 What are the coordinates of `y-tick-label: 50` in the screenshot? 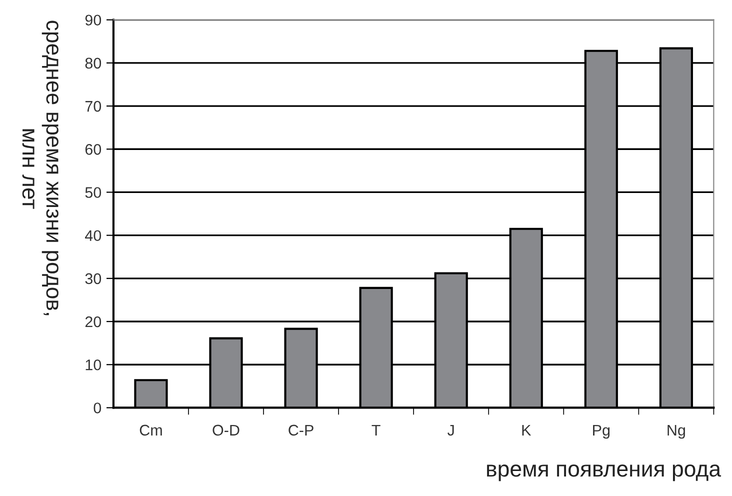 It's located at (93, 192).